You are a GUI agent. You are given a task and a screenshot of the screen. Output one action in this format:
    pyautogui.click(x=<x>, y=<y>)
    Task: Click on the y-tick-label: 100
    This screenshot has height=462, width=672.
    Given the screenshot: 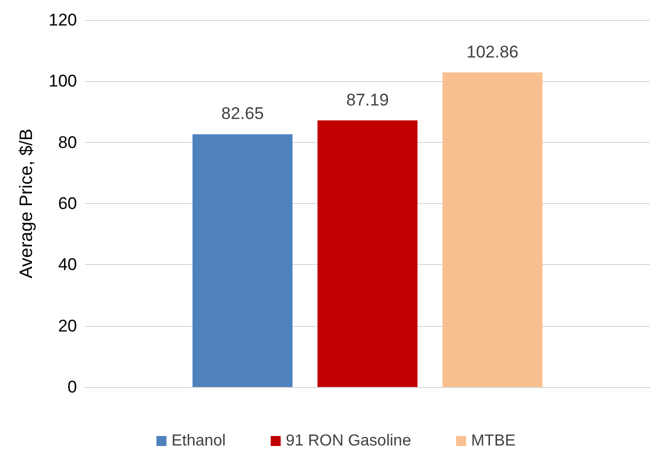 What is the action you would take?
    pyautogui.click(x=62, y=81)
    